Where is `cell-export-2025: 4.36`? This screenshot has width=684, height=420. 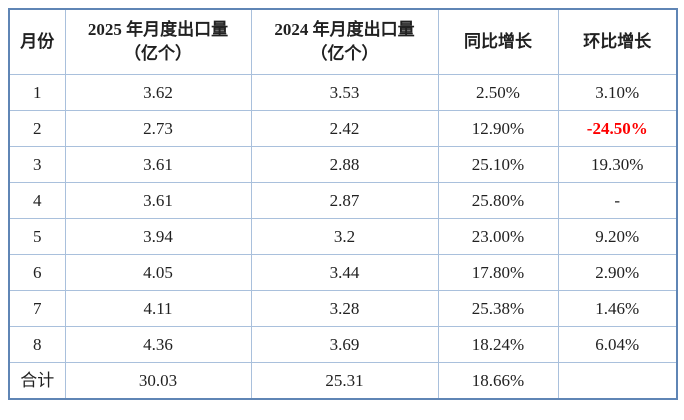 cell-export-2025: 4.36 is located at coordinates (158, 344).